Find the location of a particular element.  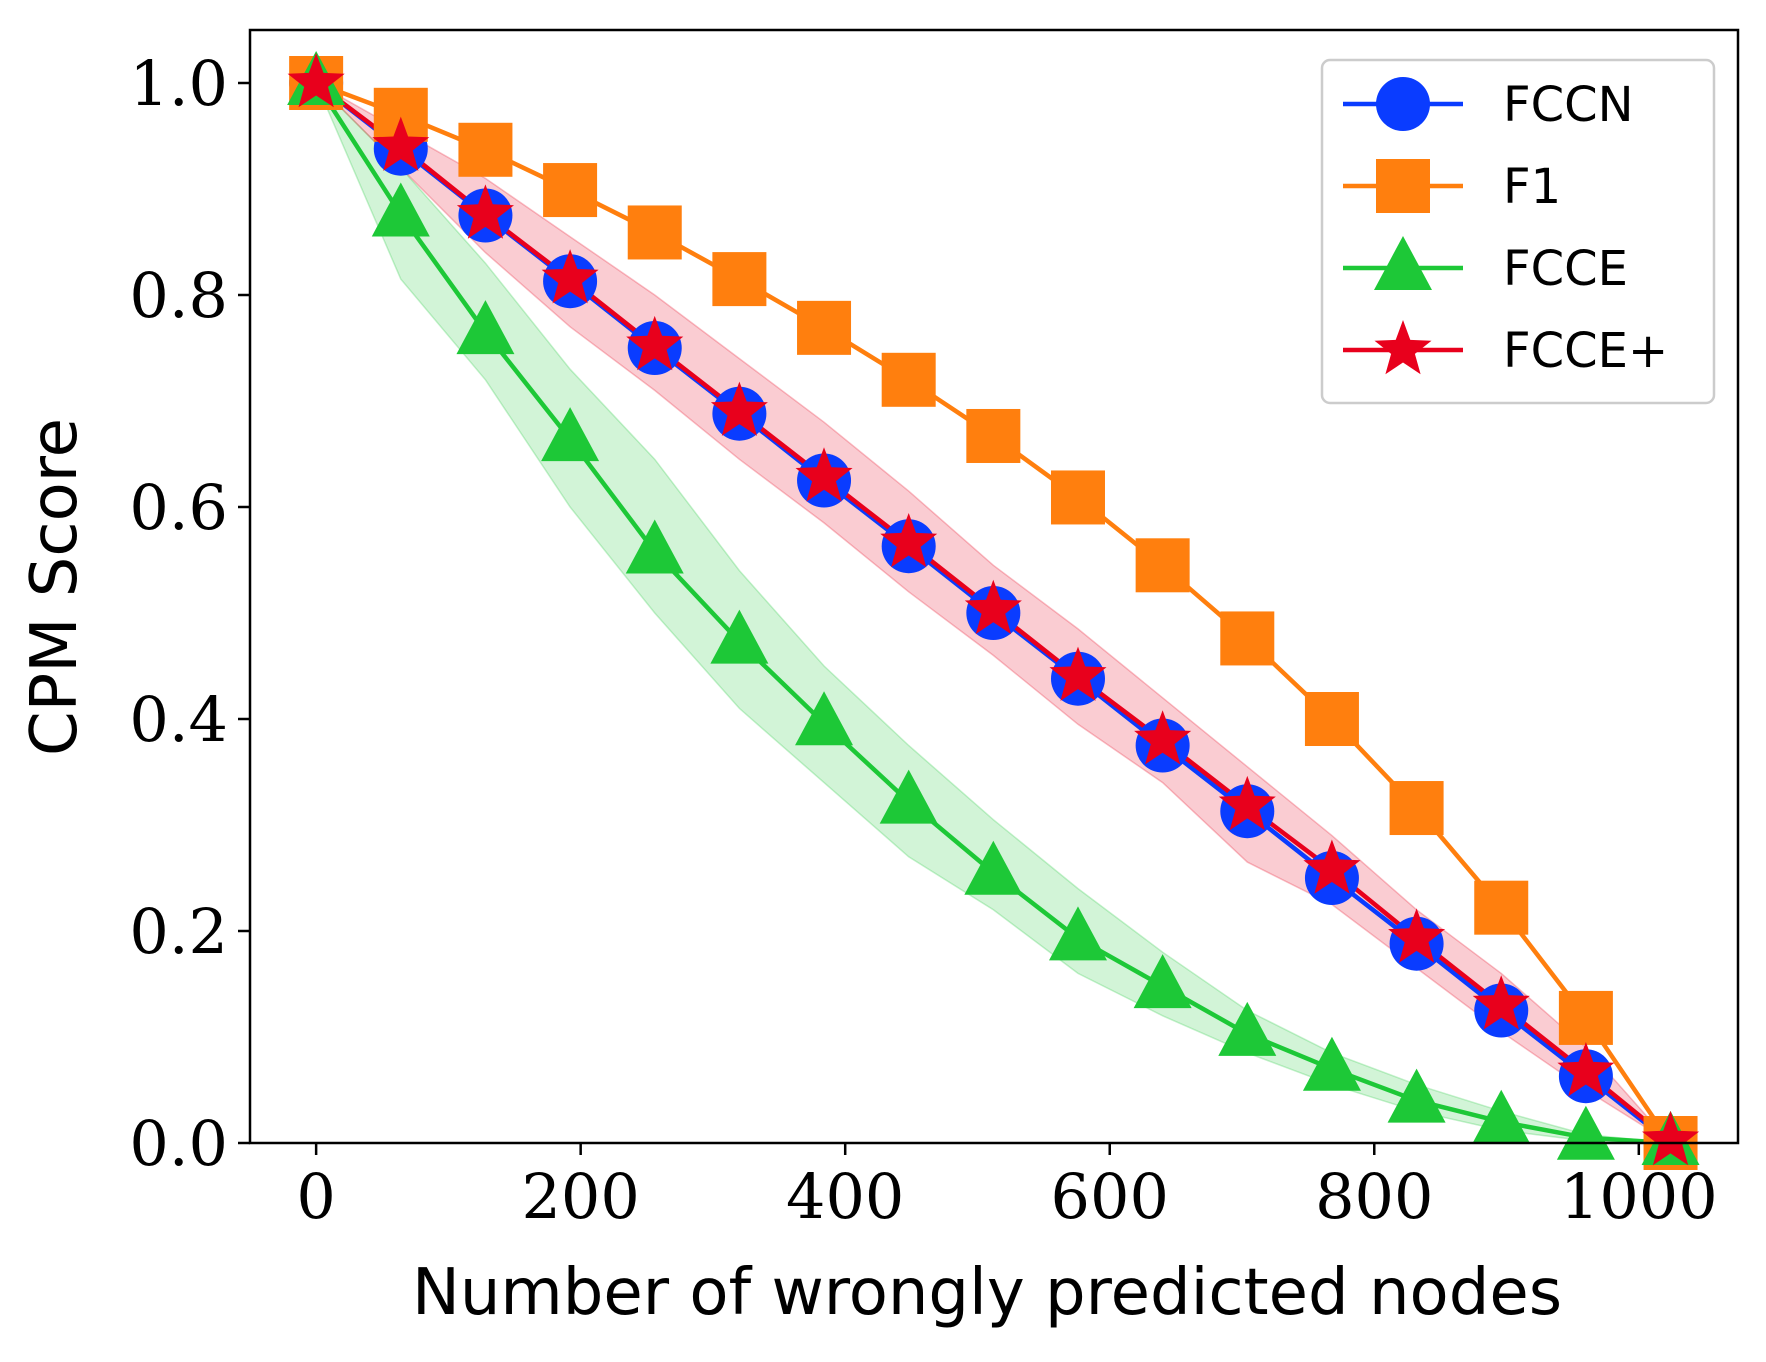

legend-item-fcce: FCCE is located at coordinates (1485, 266).